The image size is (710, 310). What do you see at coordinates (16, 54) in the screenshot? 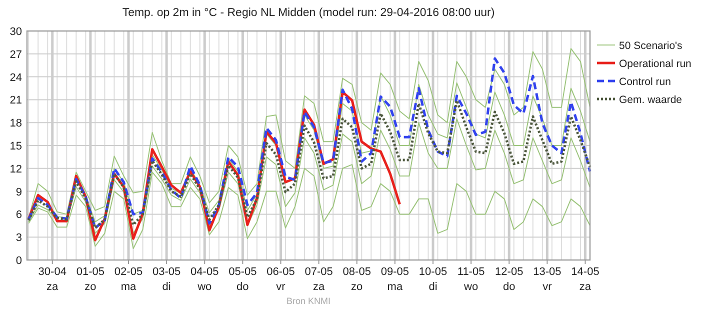
I see `y-tick-label: 27` at bounding box center [16, 54].